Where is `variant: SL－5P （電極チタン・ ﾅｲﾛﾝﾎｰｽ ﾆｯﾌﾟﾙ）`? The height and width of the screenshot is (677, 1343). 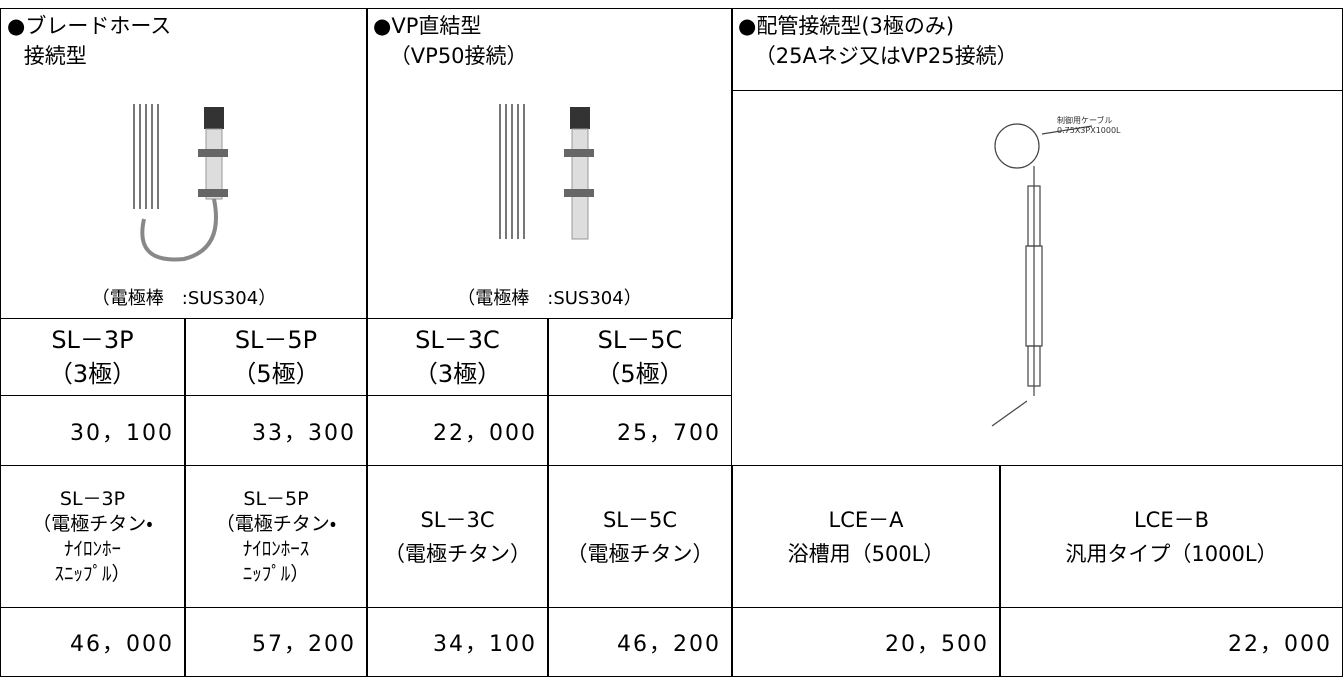 variant: SL－5P （電極チタン・ ﾅｲﾛﾝﾎｰｽ ﾆｯﾌﾟﾙ） is located at coordinates (276, 537).